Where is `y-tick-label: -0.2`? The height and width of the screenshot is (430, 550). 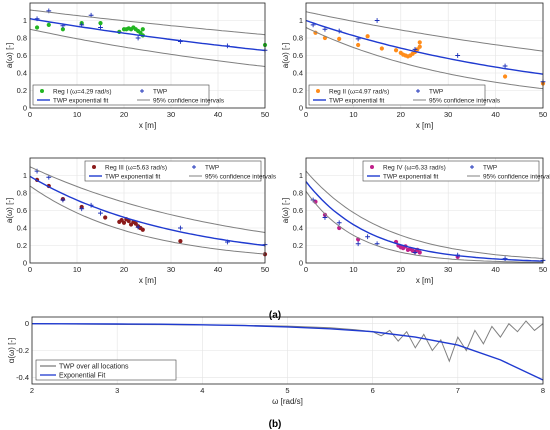 y-tick-label: -0.2 is located at coordinates (22, 350).